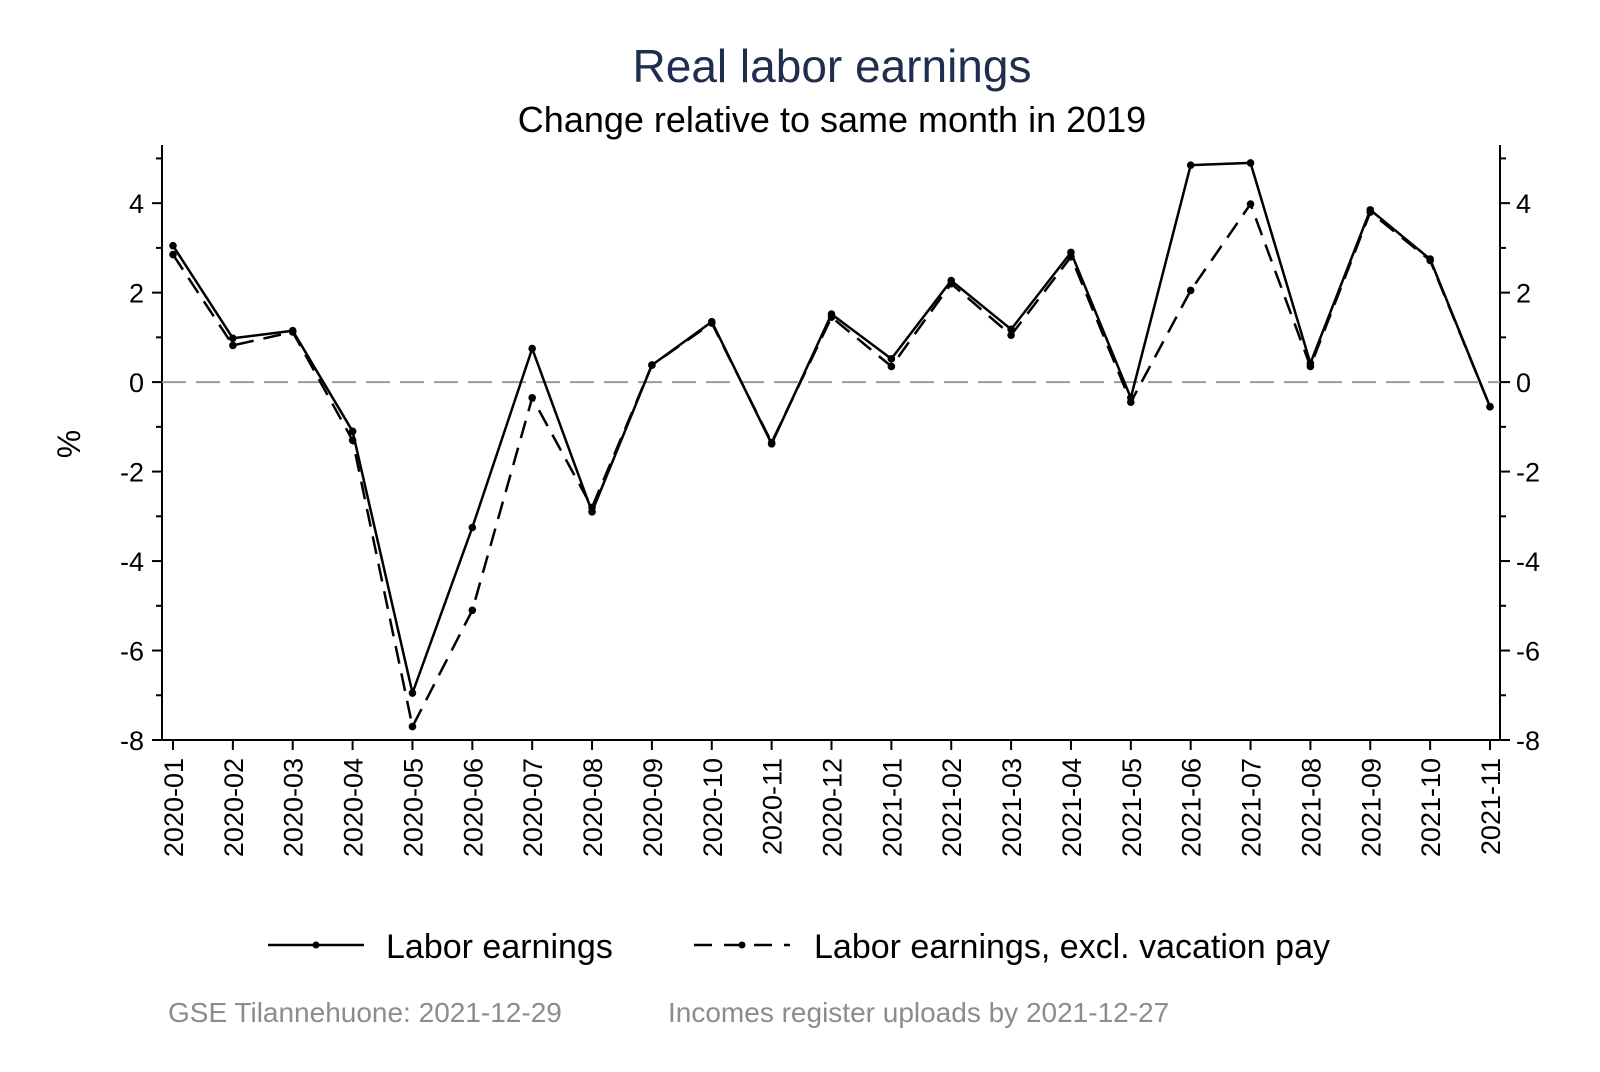 This screenshot has width=1600, height=1072. I want to click on x-tick-label: 2020-03, so click(294, 807).